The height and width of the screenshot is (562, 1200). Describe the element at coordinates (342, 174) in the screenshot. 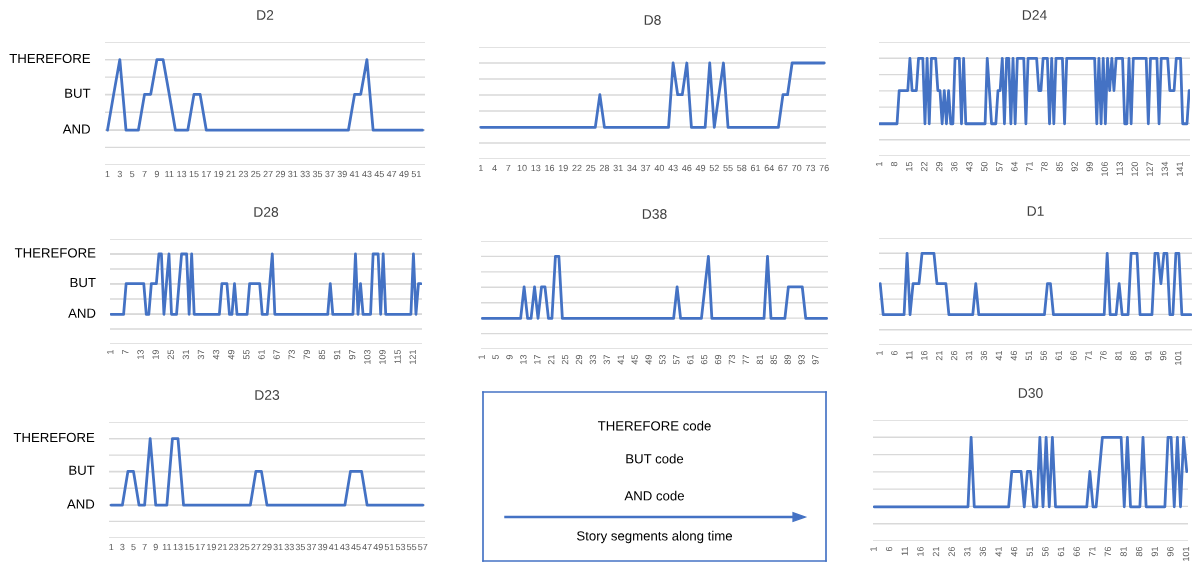

I see `x-tick-label: 39` at that location.